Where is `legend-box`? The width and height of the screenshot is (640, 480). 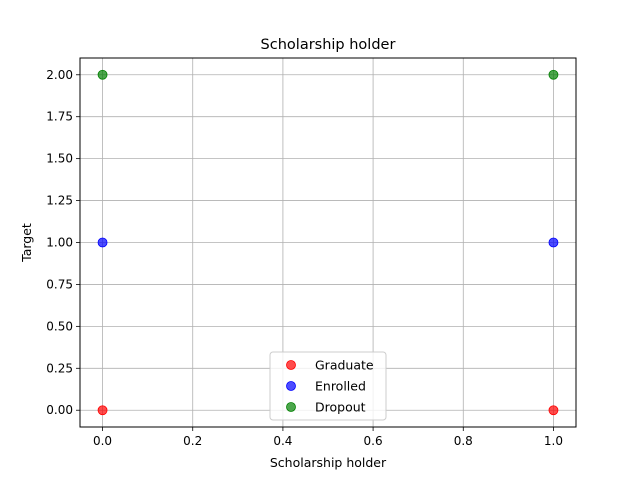 legend-box is located at coordinates (328, 386).